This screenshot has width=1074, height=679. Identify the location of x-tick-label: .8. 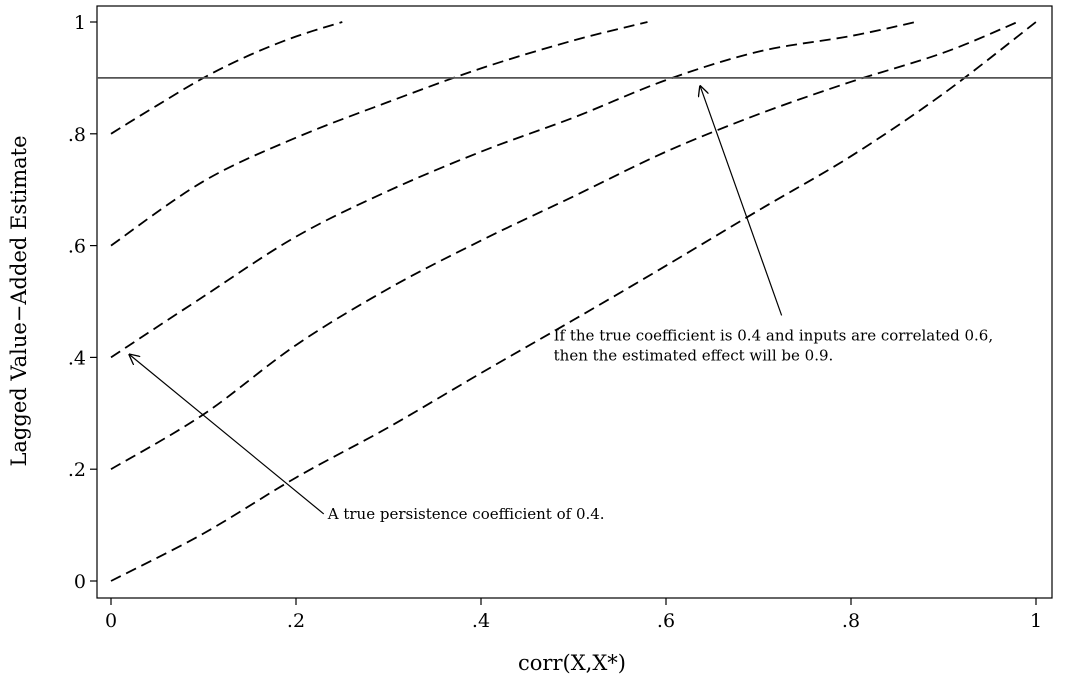
(851, 621).